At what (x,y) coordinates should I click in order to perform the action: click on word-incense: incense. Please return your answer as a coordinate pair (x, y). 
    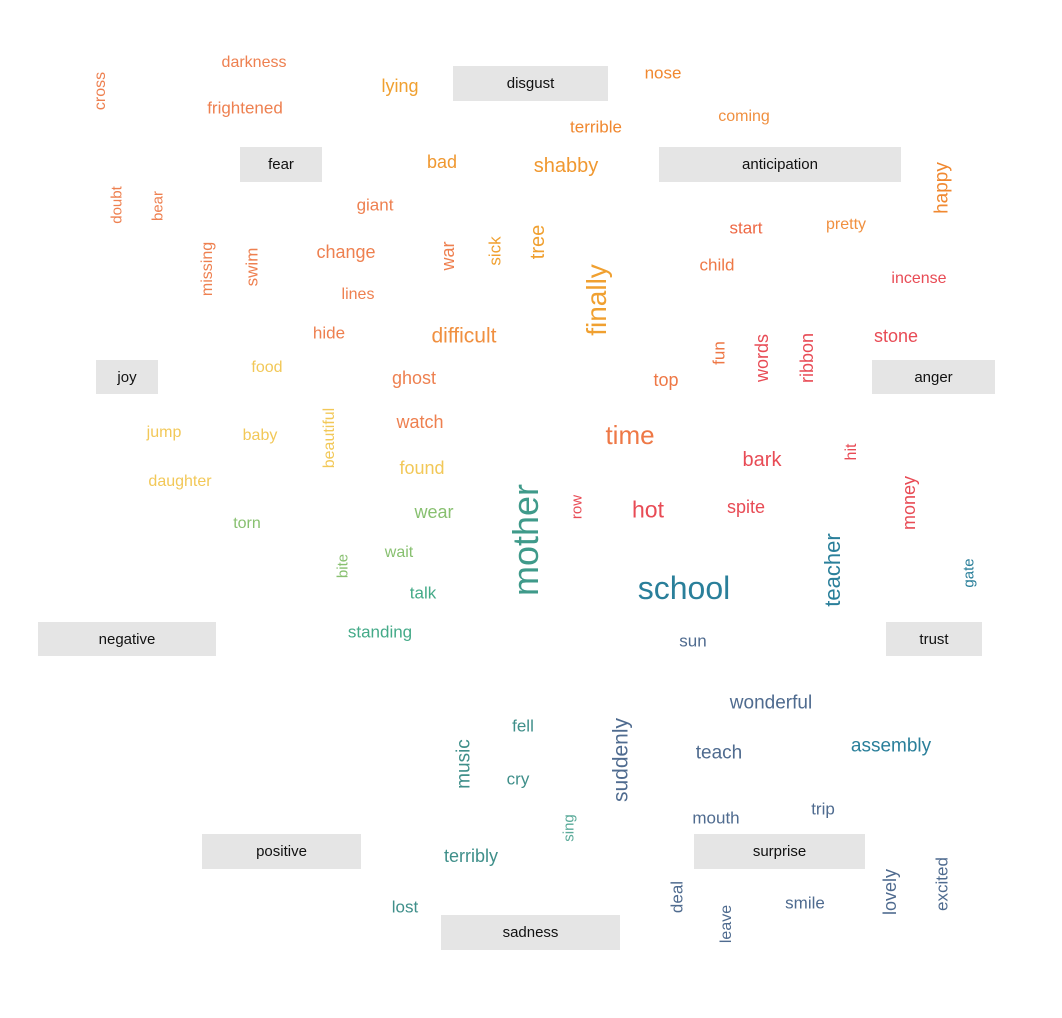
    Looking at the image, I should click on (919, 278).